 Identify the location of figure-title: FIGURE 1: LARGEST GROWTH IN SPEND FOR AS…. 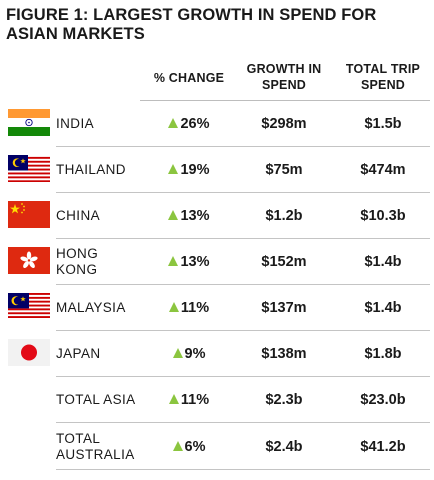
(216, 25).